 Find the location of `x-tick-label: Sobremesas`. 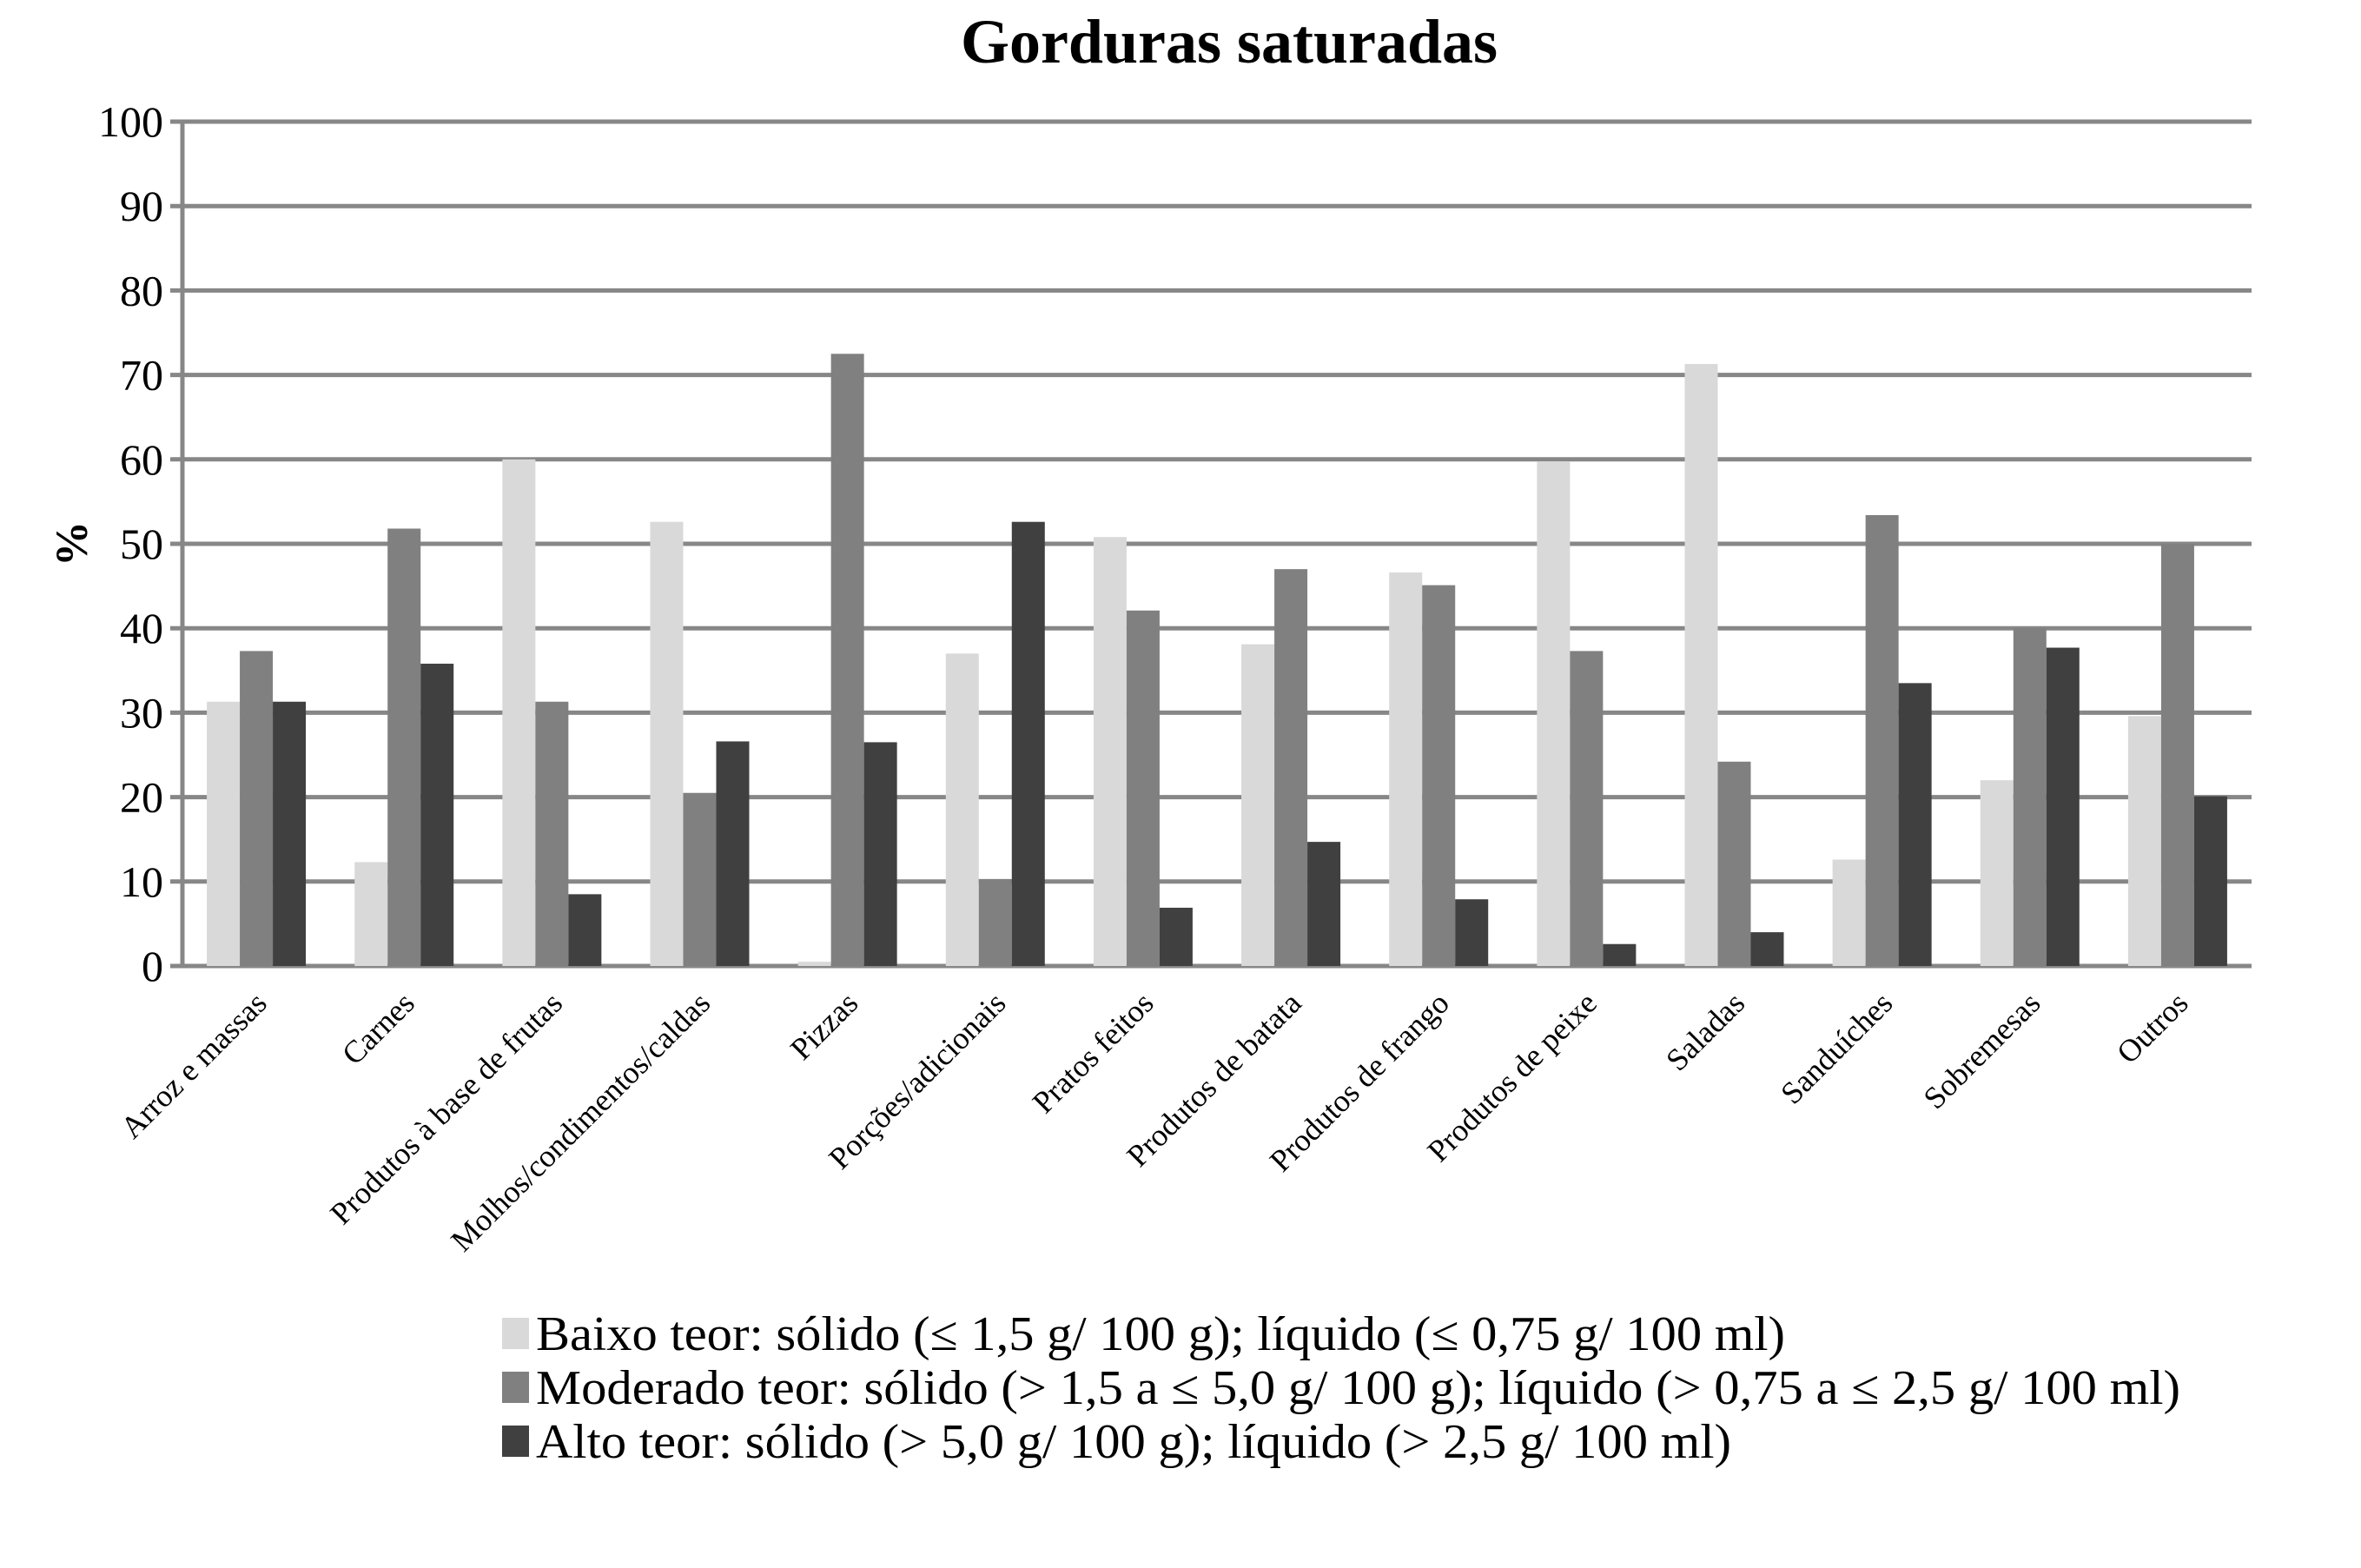

x-tick-label: Sobremesas is located at coordinates (1982, 1050).